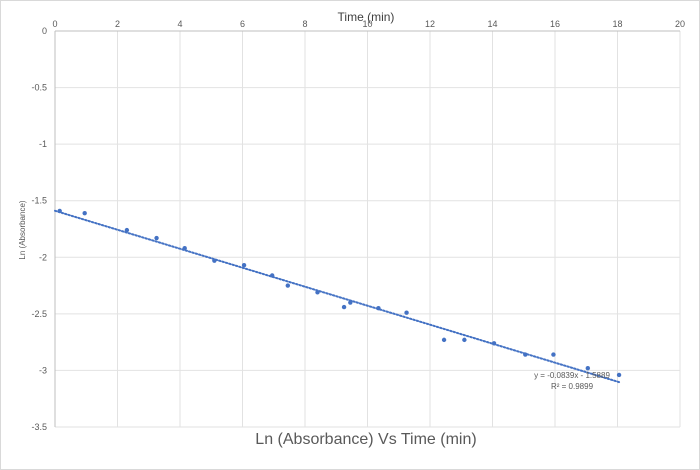 The height and width of the screenshot is (470, 700). I want to click on y-tick-label: -0.5, so click(39, 88).